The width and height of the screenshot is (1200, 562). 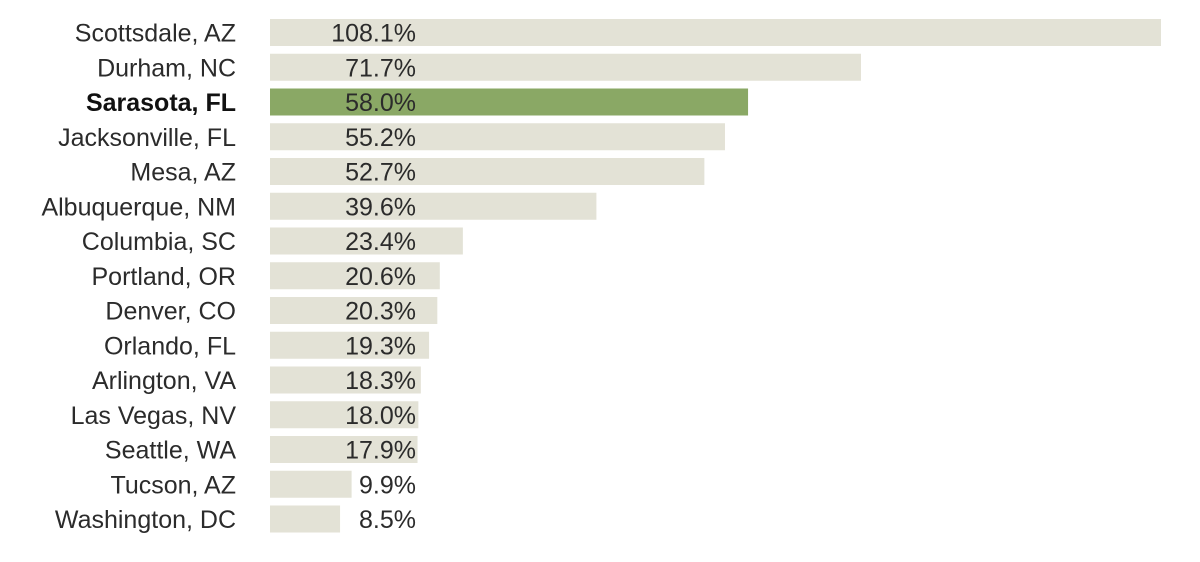 What do you see at coordinates (161, 103) in the screenshot?
I see `category-label-sarasota-fl: Sarasota, FL` at bounding box center [161, 103].